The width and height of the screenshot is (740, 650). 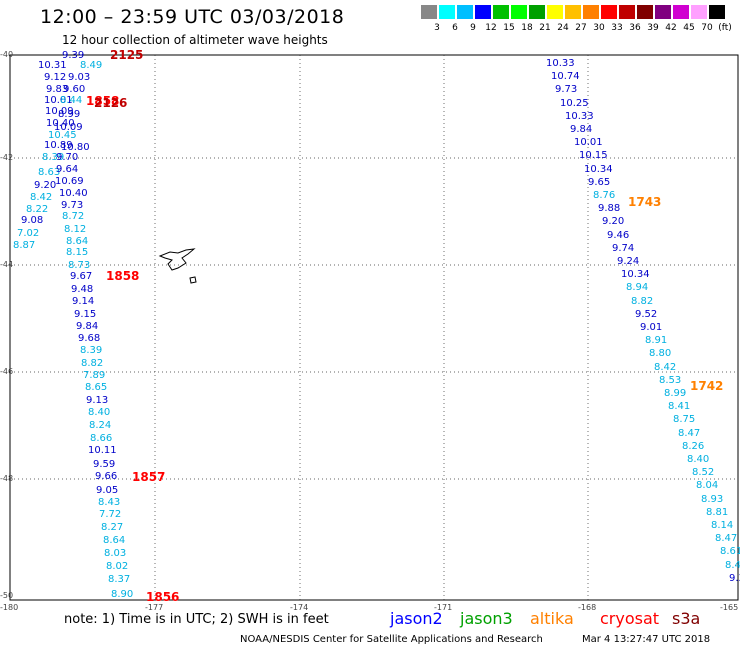 I want to click on wave-height-value: 8.43, so click(x=109, y=502).